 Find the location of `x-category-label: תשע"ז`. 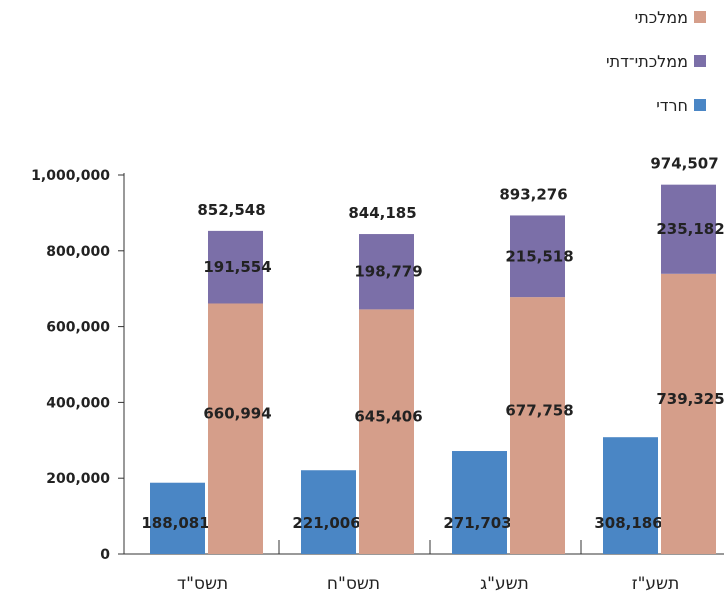

x-category-label: תשע"ז is located at coordinates (656, 584).